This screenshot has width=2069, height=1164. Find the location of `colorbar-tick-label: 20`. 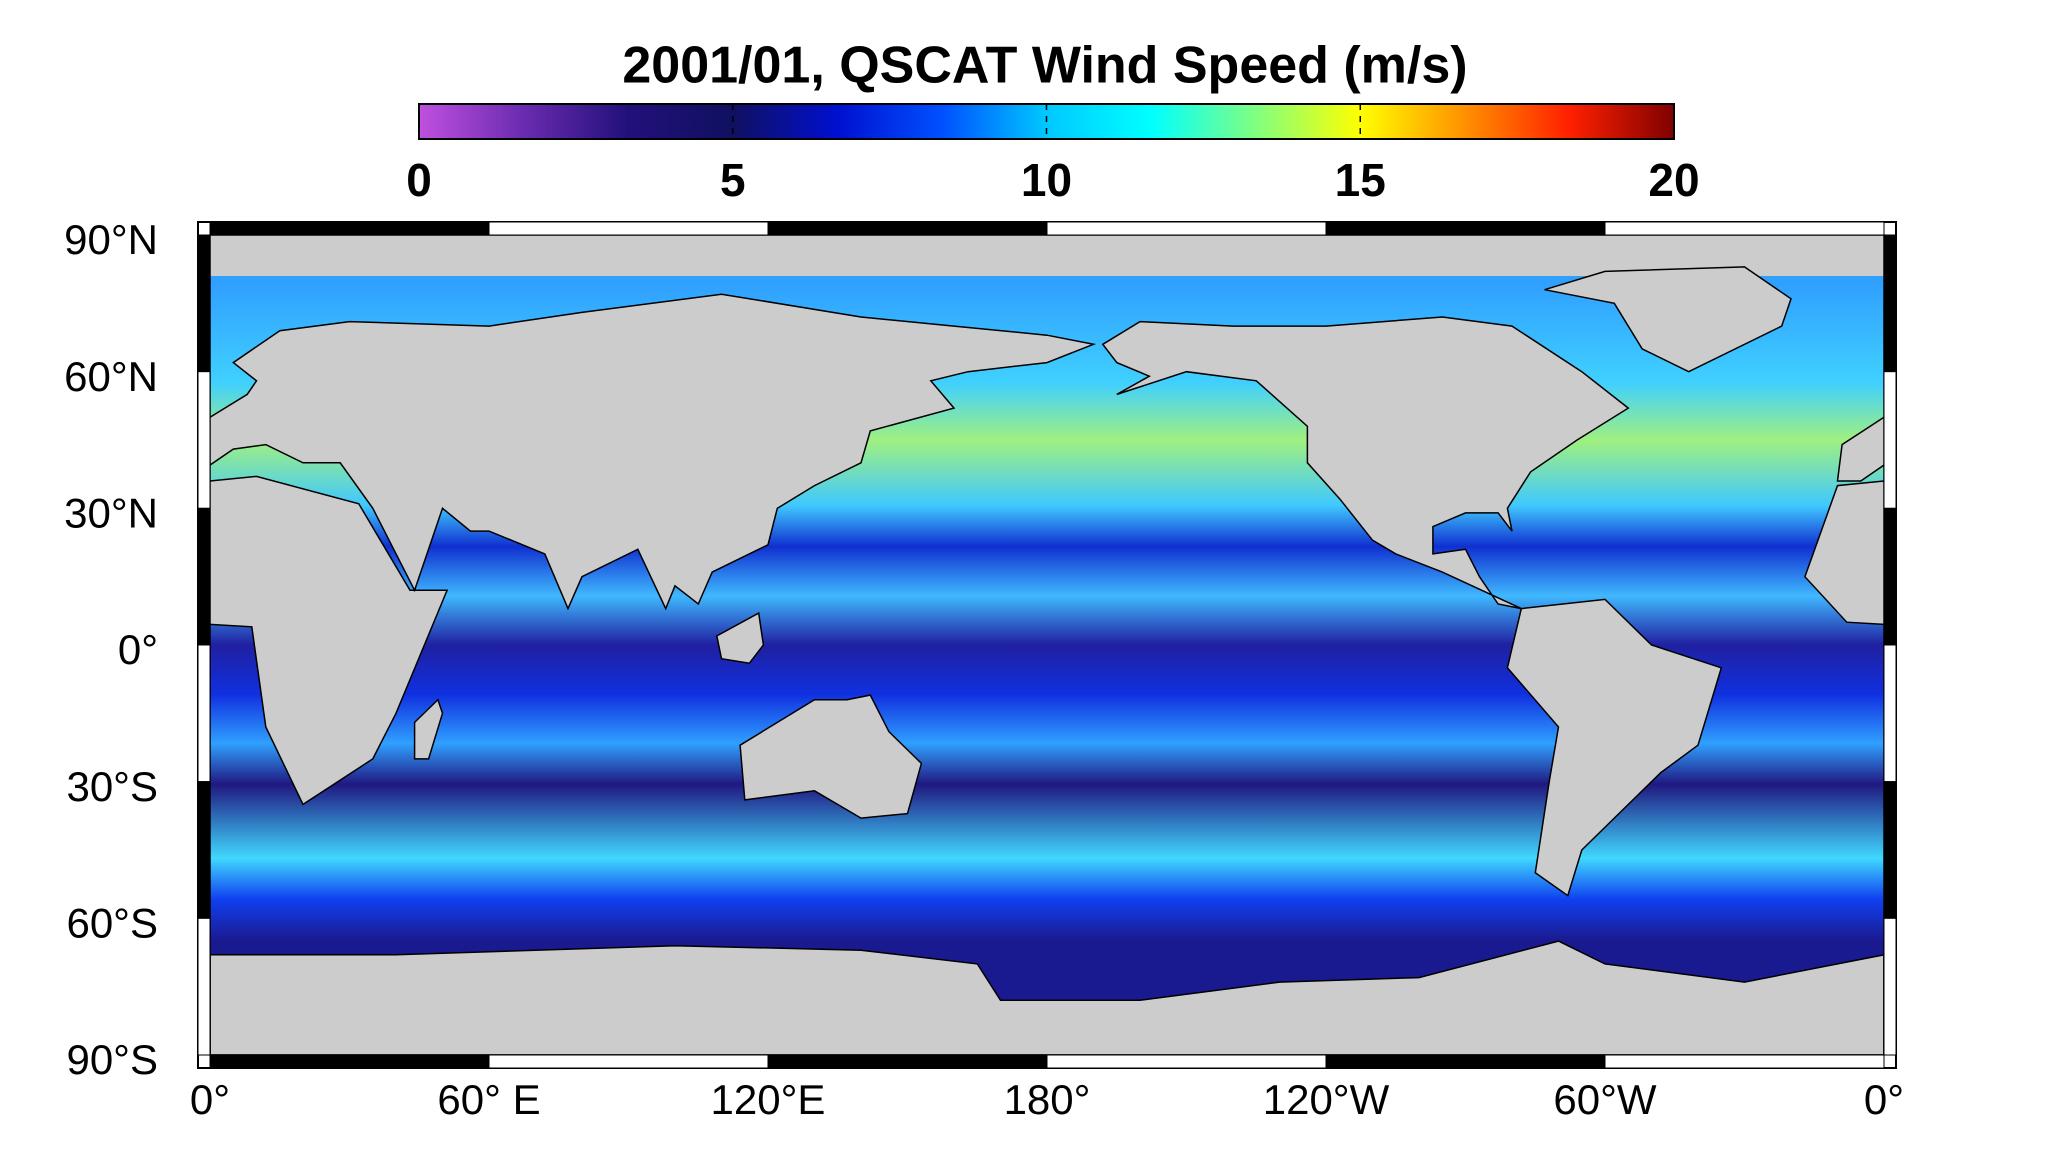

colorbar-tick-label: 20 is located at coordinates (1673, 180).